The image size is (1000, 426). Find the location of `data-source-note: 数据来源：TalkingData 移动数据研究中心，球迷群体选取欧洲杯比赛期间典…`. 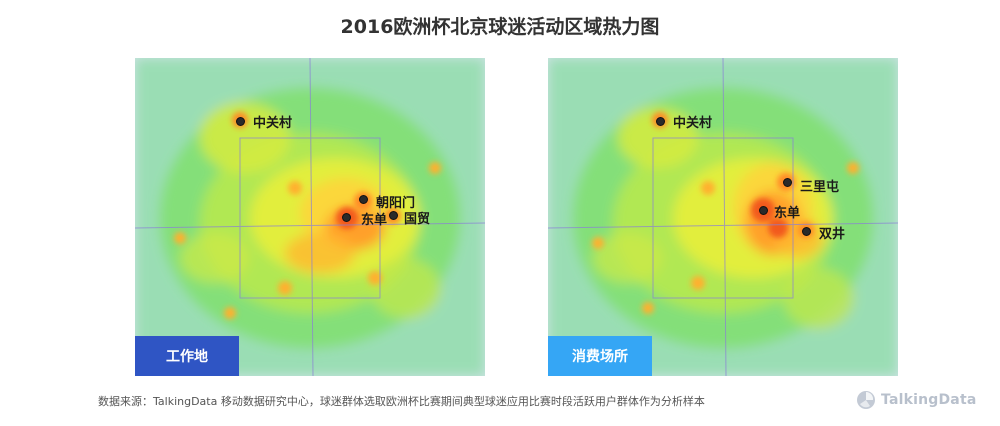

data-source-note: 数据来源：TalkingData 移动数据研究中心，球迷群体选取欧洲杯比赛期间典… is located at coordinates (401, 401).